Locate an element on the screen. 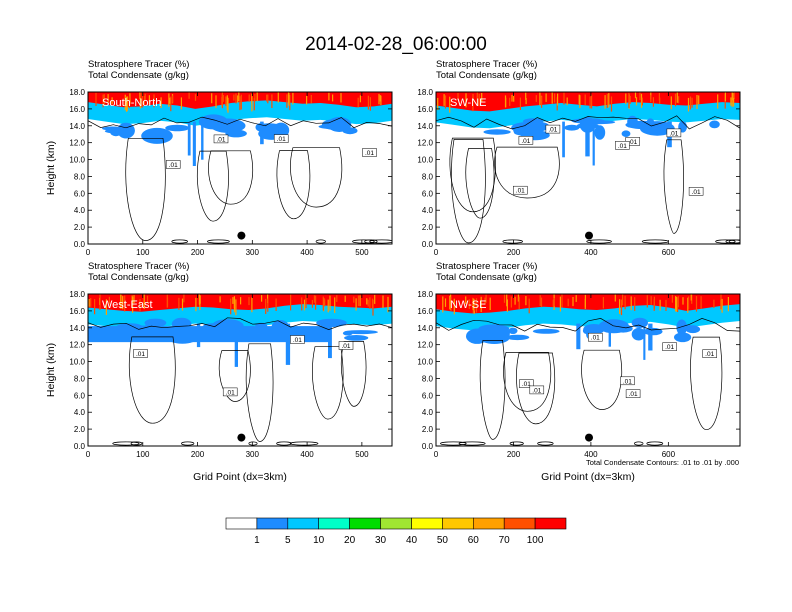 This screenshot has height=612, width=792. panel-subtitle-condensate: Total Condensate (g/kg) is located at coordinates (486, 277).